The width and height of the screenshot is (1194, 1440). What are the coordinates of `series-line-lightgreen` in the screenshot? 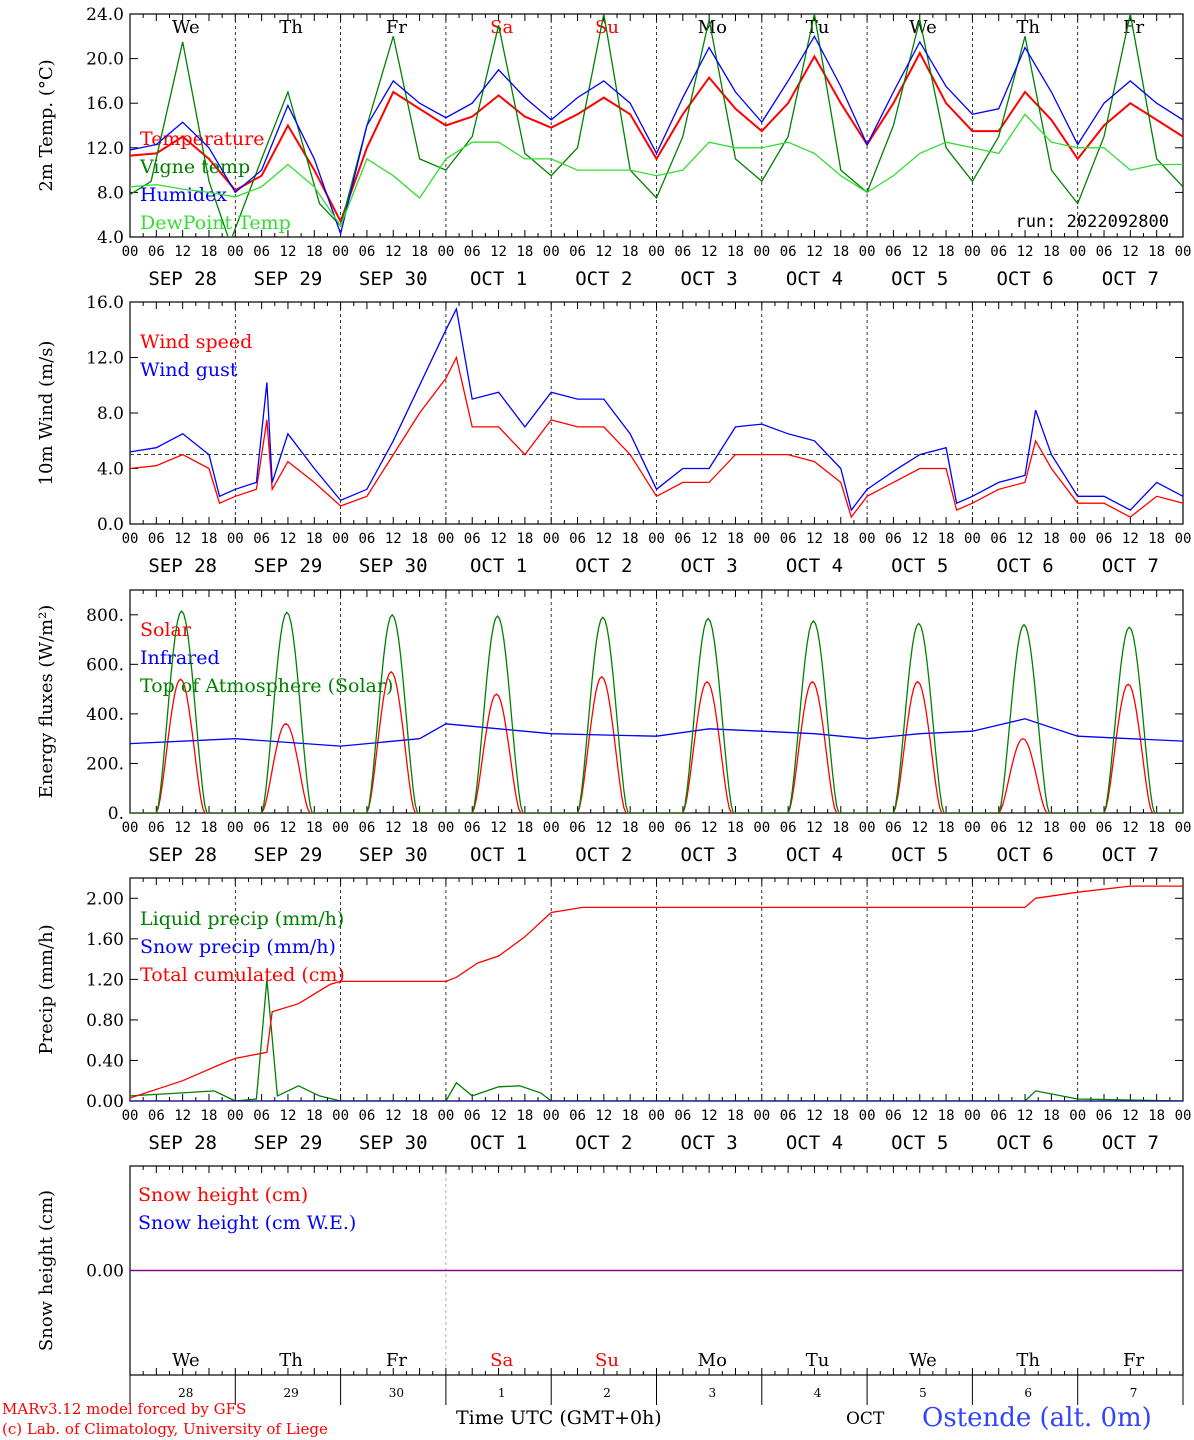 It's located at (656, 170).